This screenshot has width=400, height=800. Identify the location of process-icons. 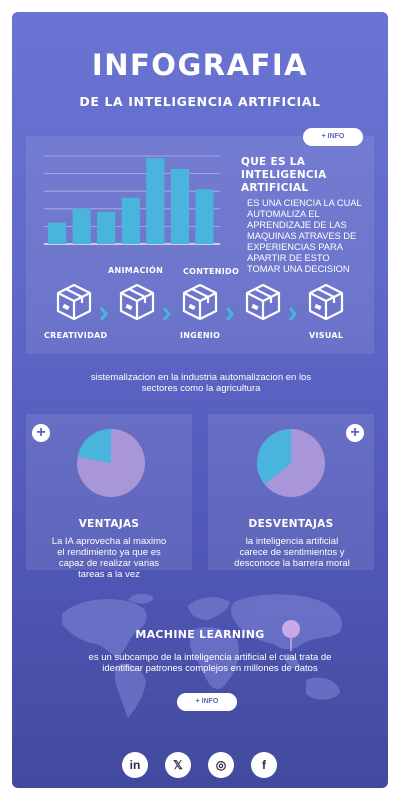
(200, 302).